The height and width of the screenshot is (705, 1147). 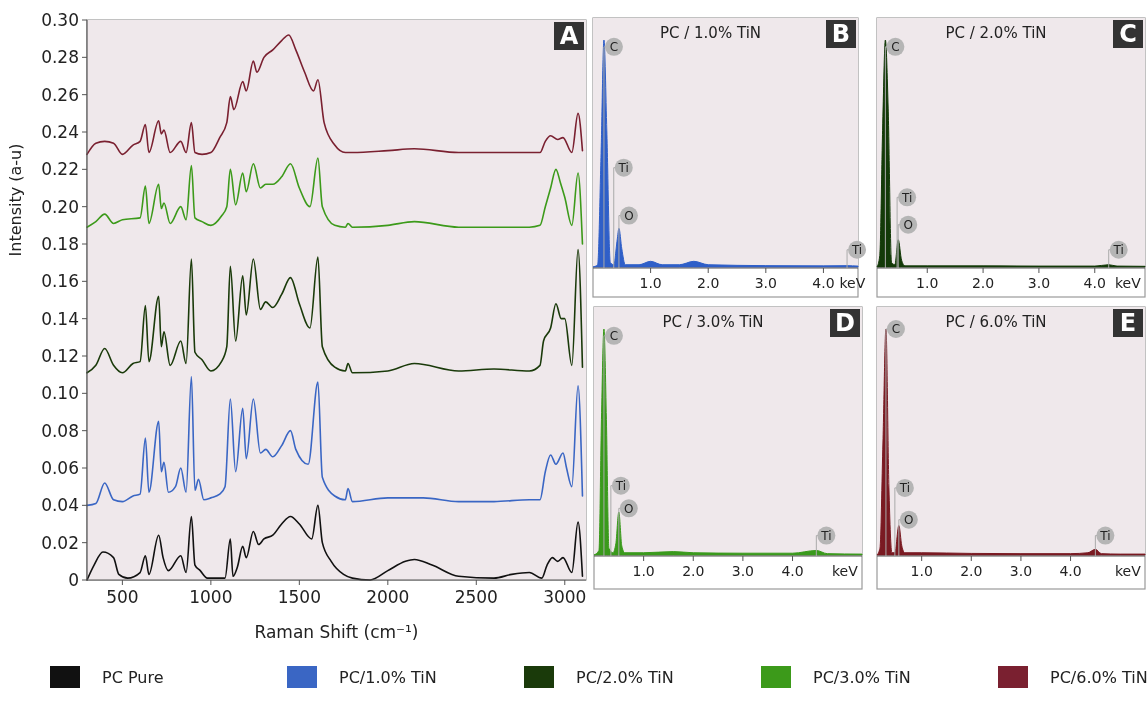 I want to click on legend-label: PC Pure, so click(x=133, y=677).